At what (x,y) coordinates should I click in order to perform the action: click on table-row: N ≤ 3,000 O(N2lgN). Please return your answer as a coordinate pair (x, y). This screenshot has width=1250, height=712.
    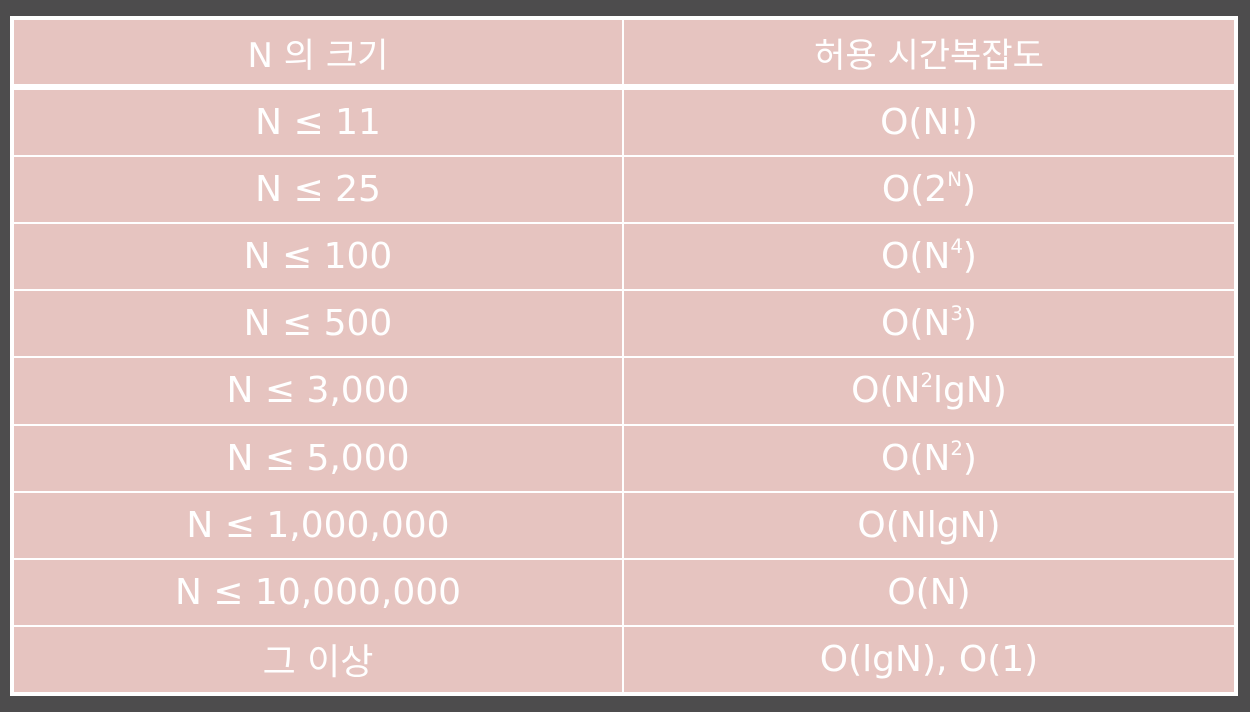
    Looking at the image, I should click on (624, 391).